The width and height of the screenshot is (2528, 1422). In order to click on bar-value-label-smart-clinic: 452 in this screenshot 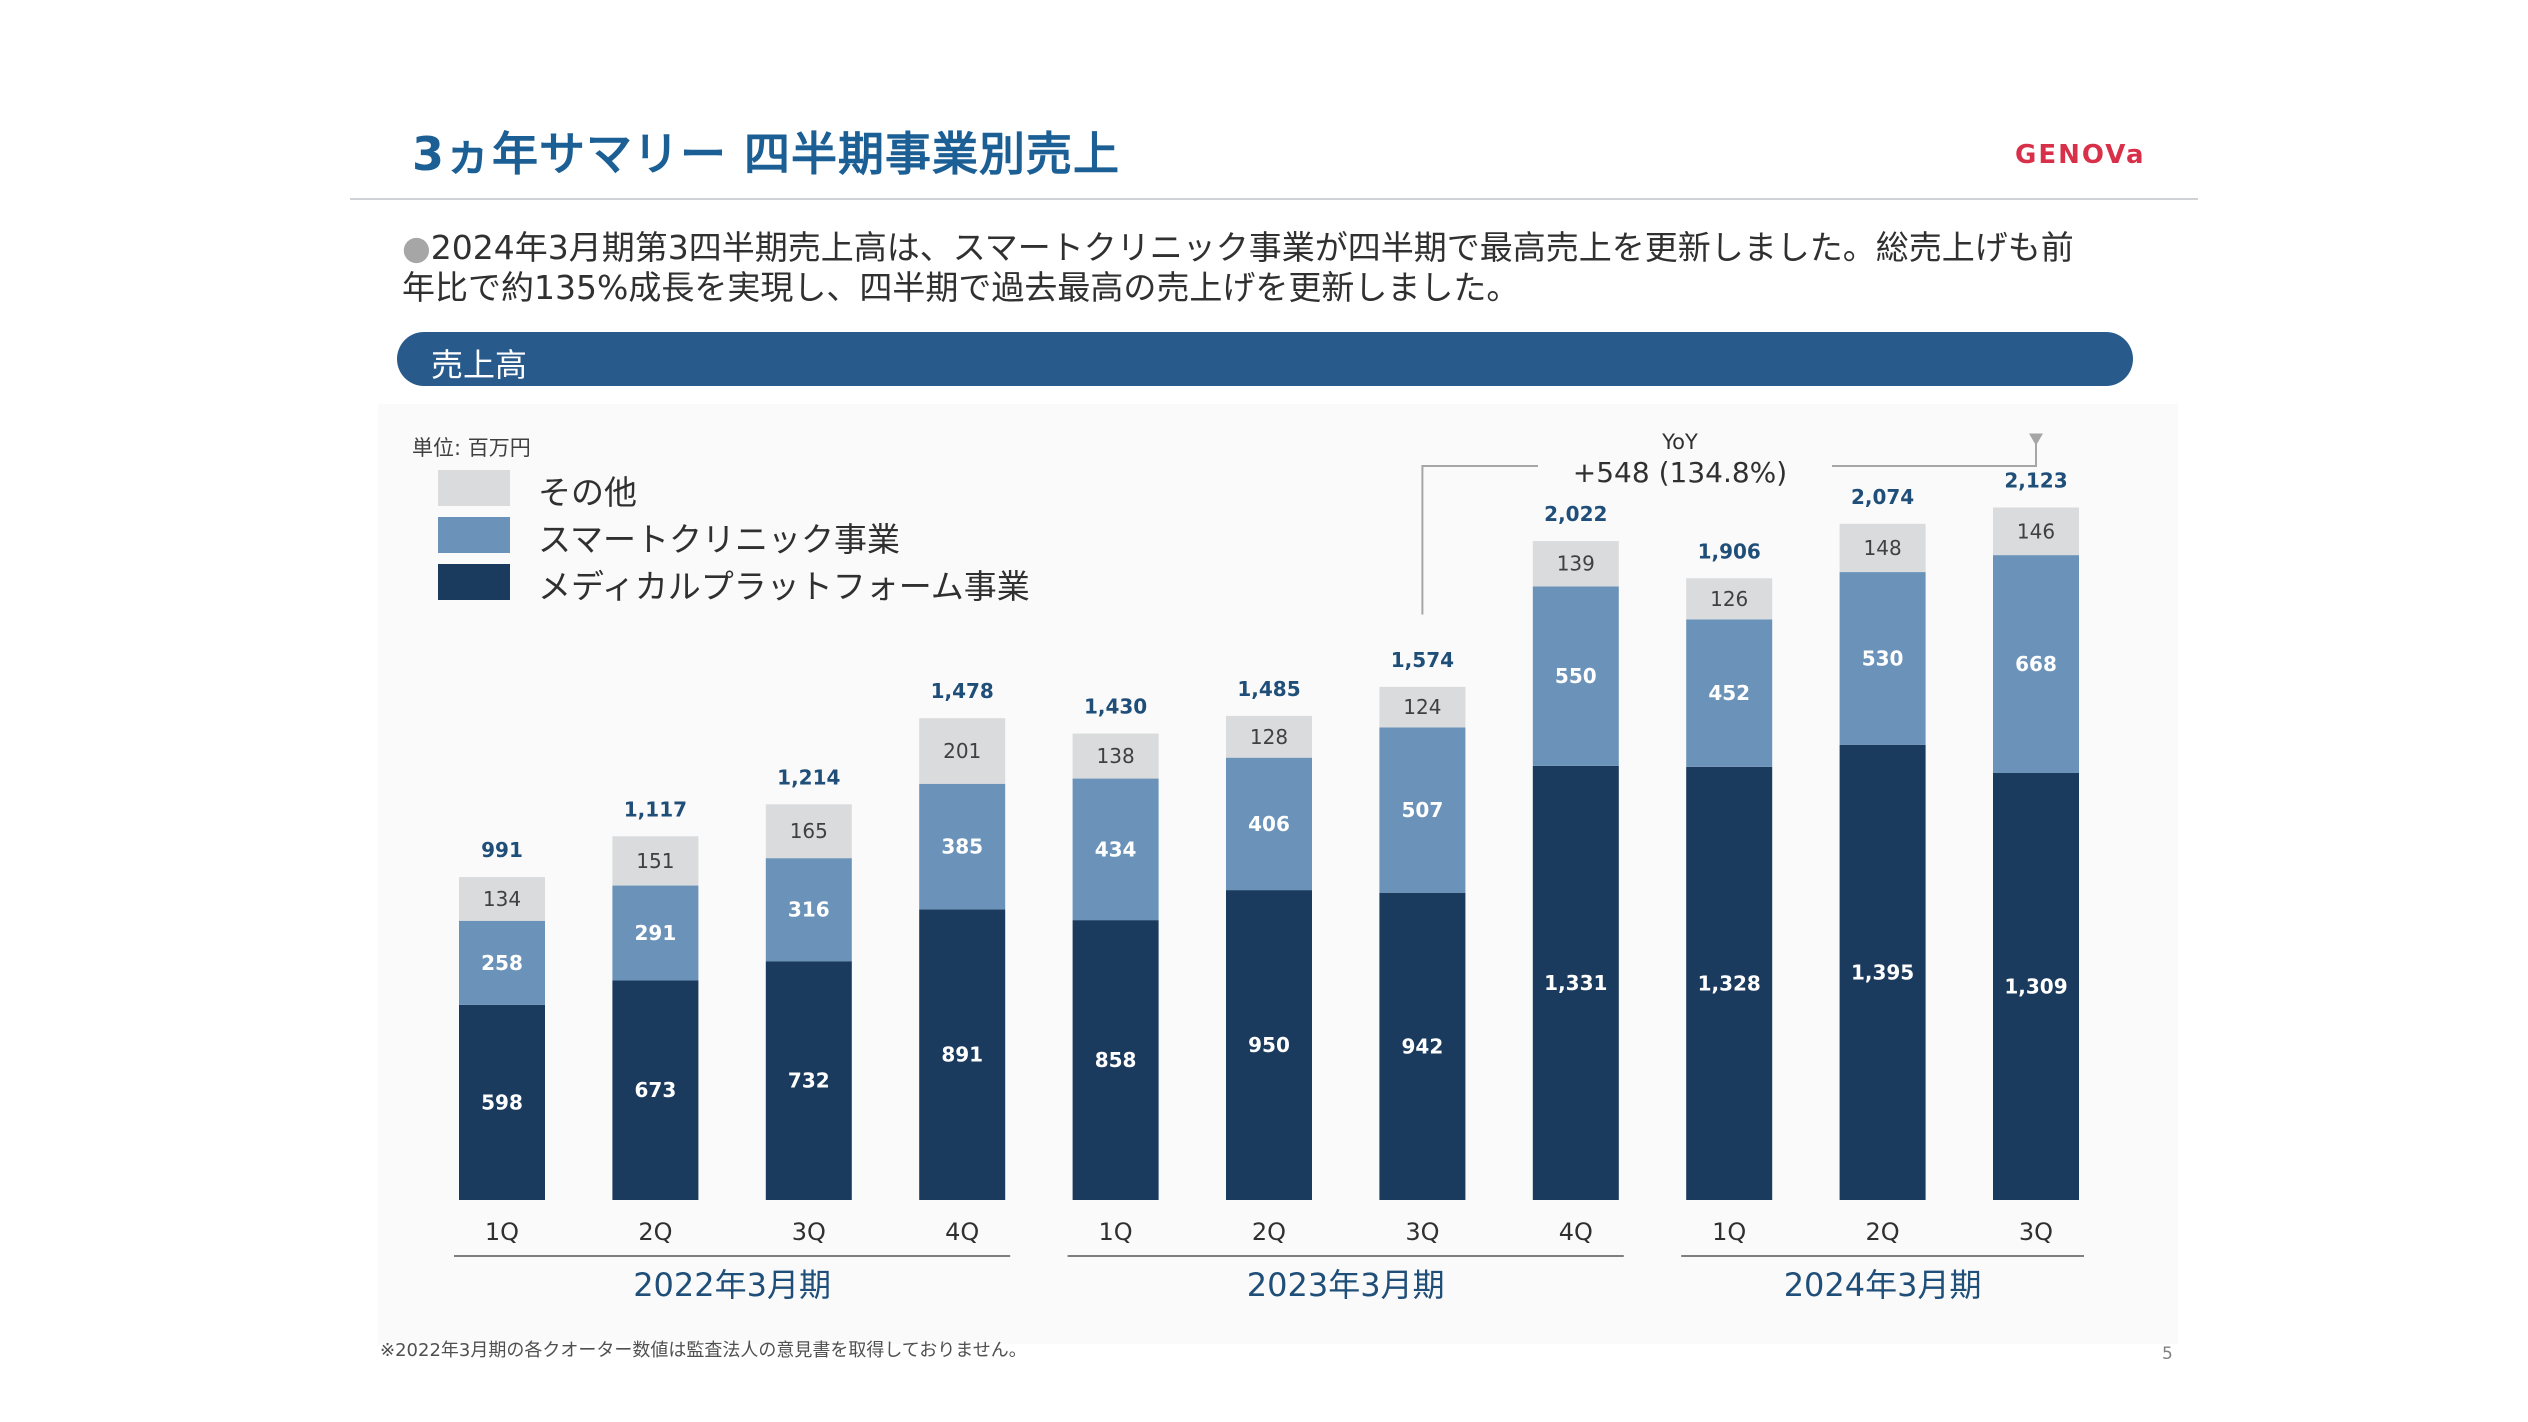, I will do `click(1729, 693)`.